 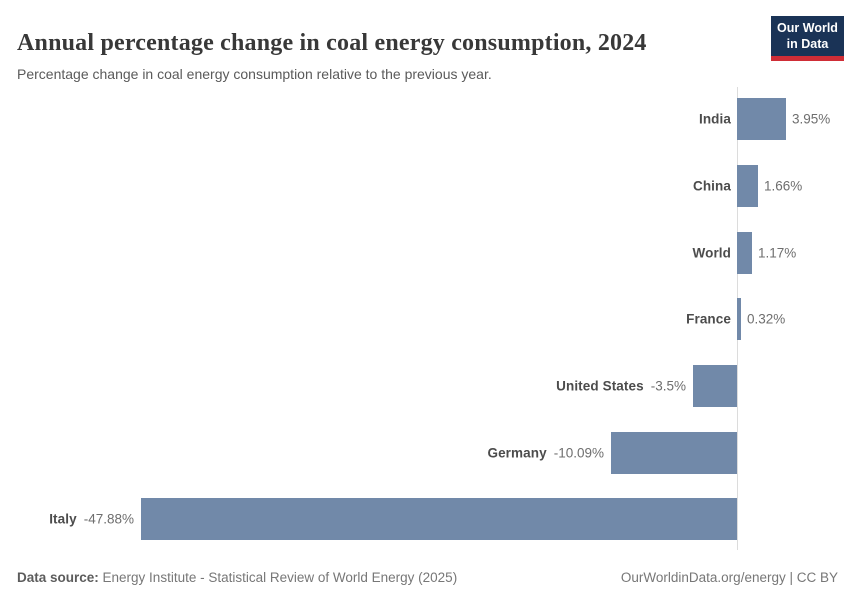 What do you see at coordinates (811, 119) in the screenshot?
I see `value-label: 3.95%` at bounding box center [811, 119].